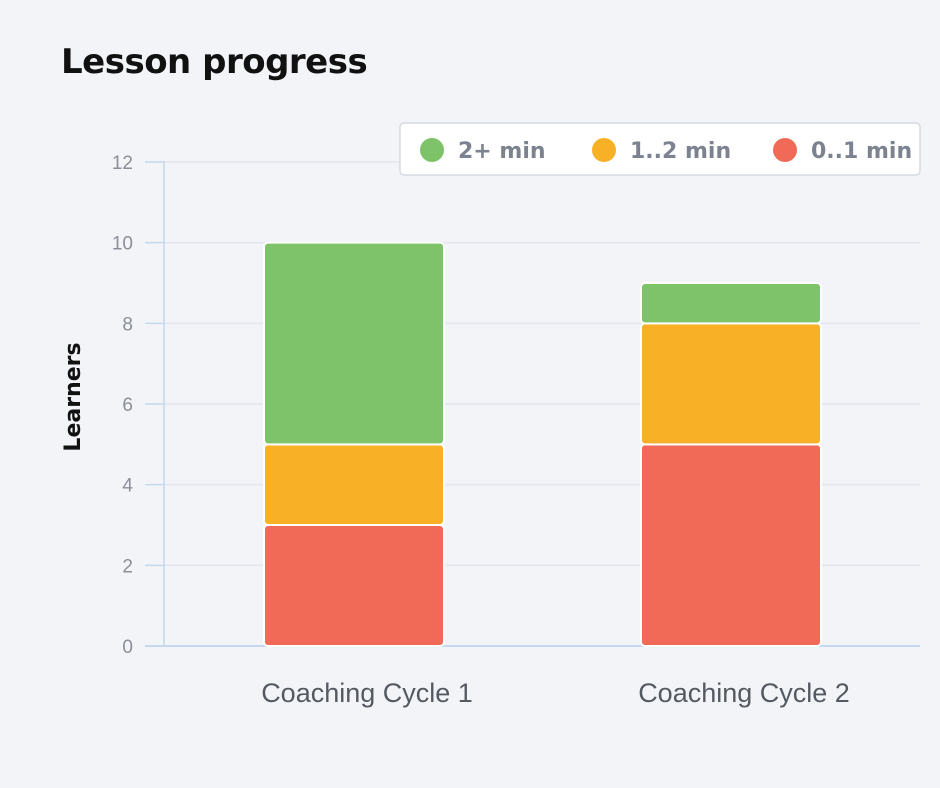 The width and height of the screenshot is (940, 788). What do you see at coordinates (127, 647) in the screenshot?
I see `y-tick-label: 0` at bounding box center [127, 647].